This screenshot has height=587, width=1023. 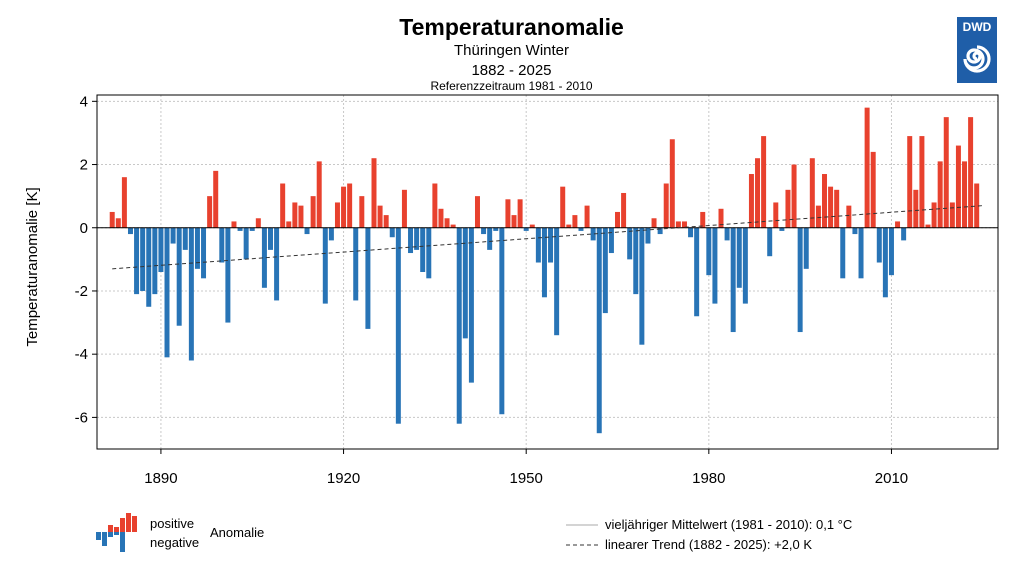 I want to click on bar-1957, so click(x=569, y=226).